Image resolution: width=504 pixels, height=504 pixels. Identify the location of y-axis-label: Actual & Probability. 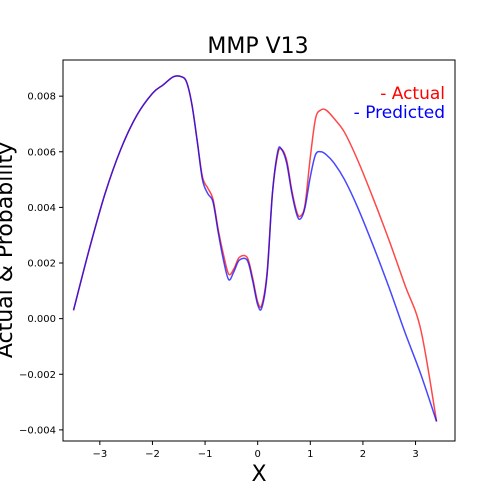
(9, 250).